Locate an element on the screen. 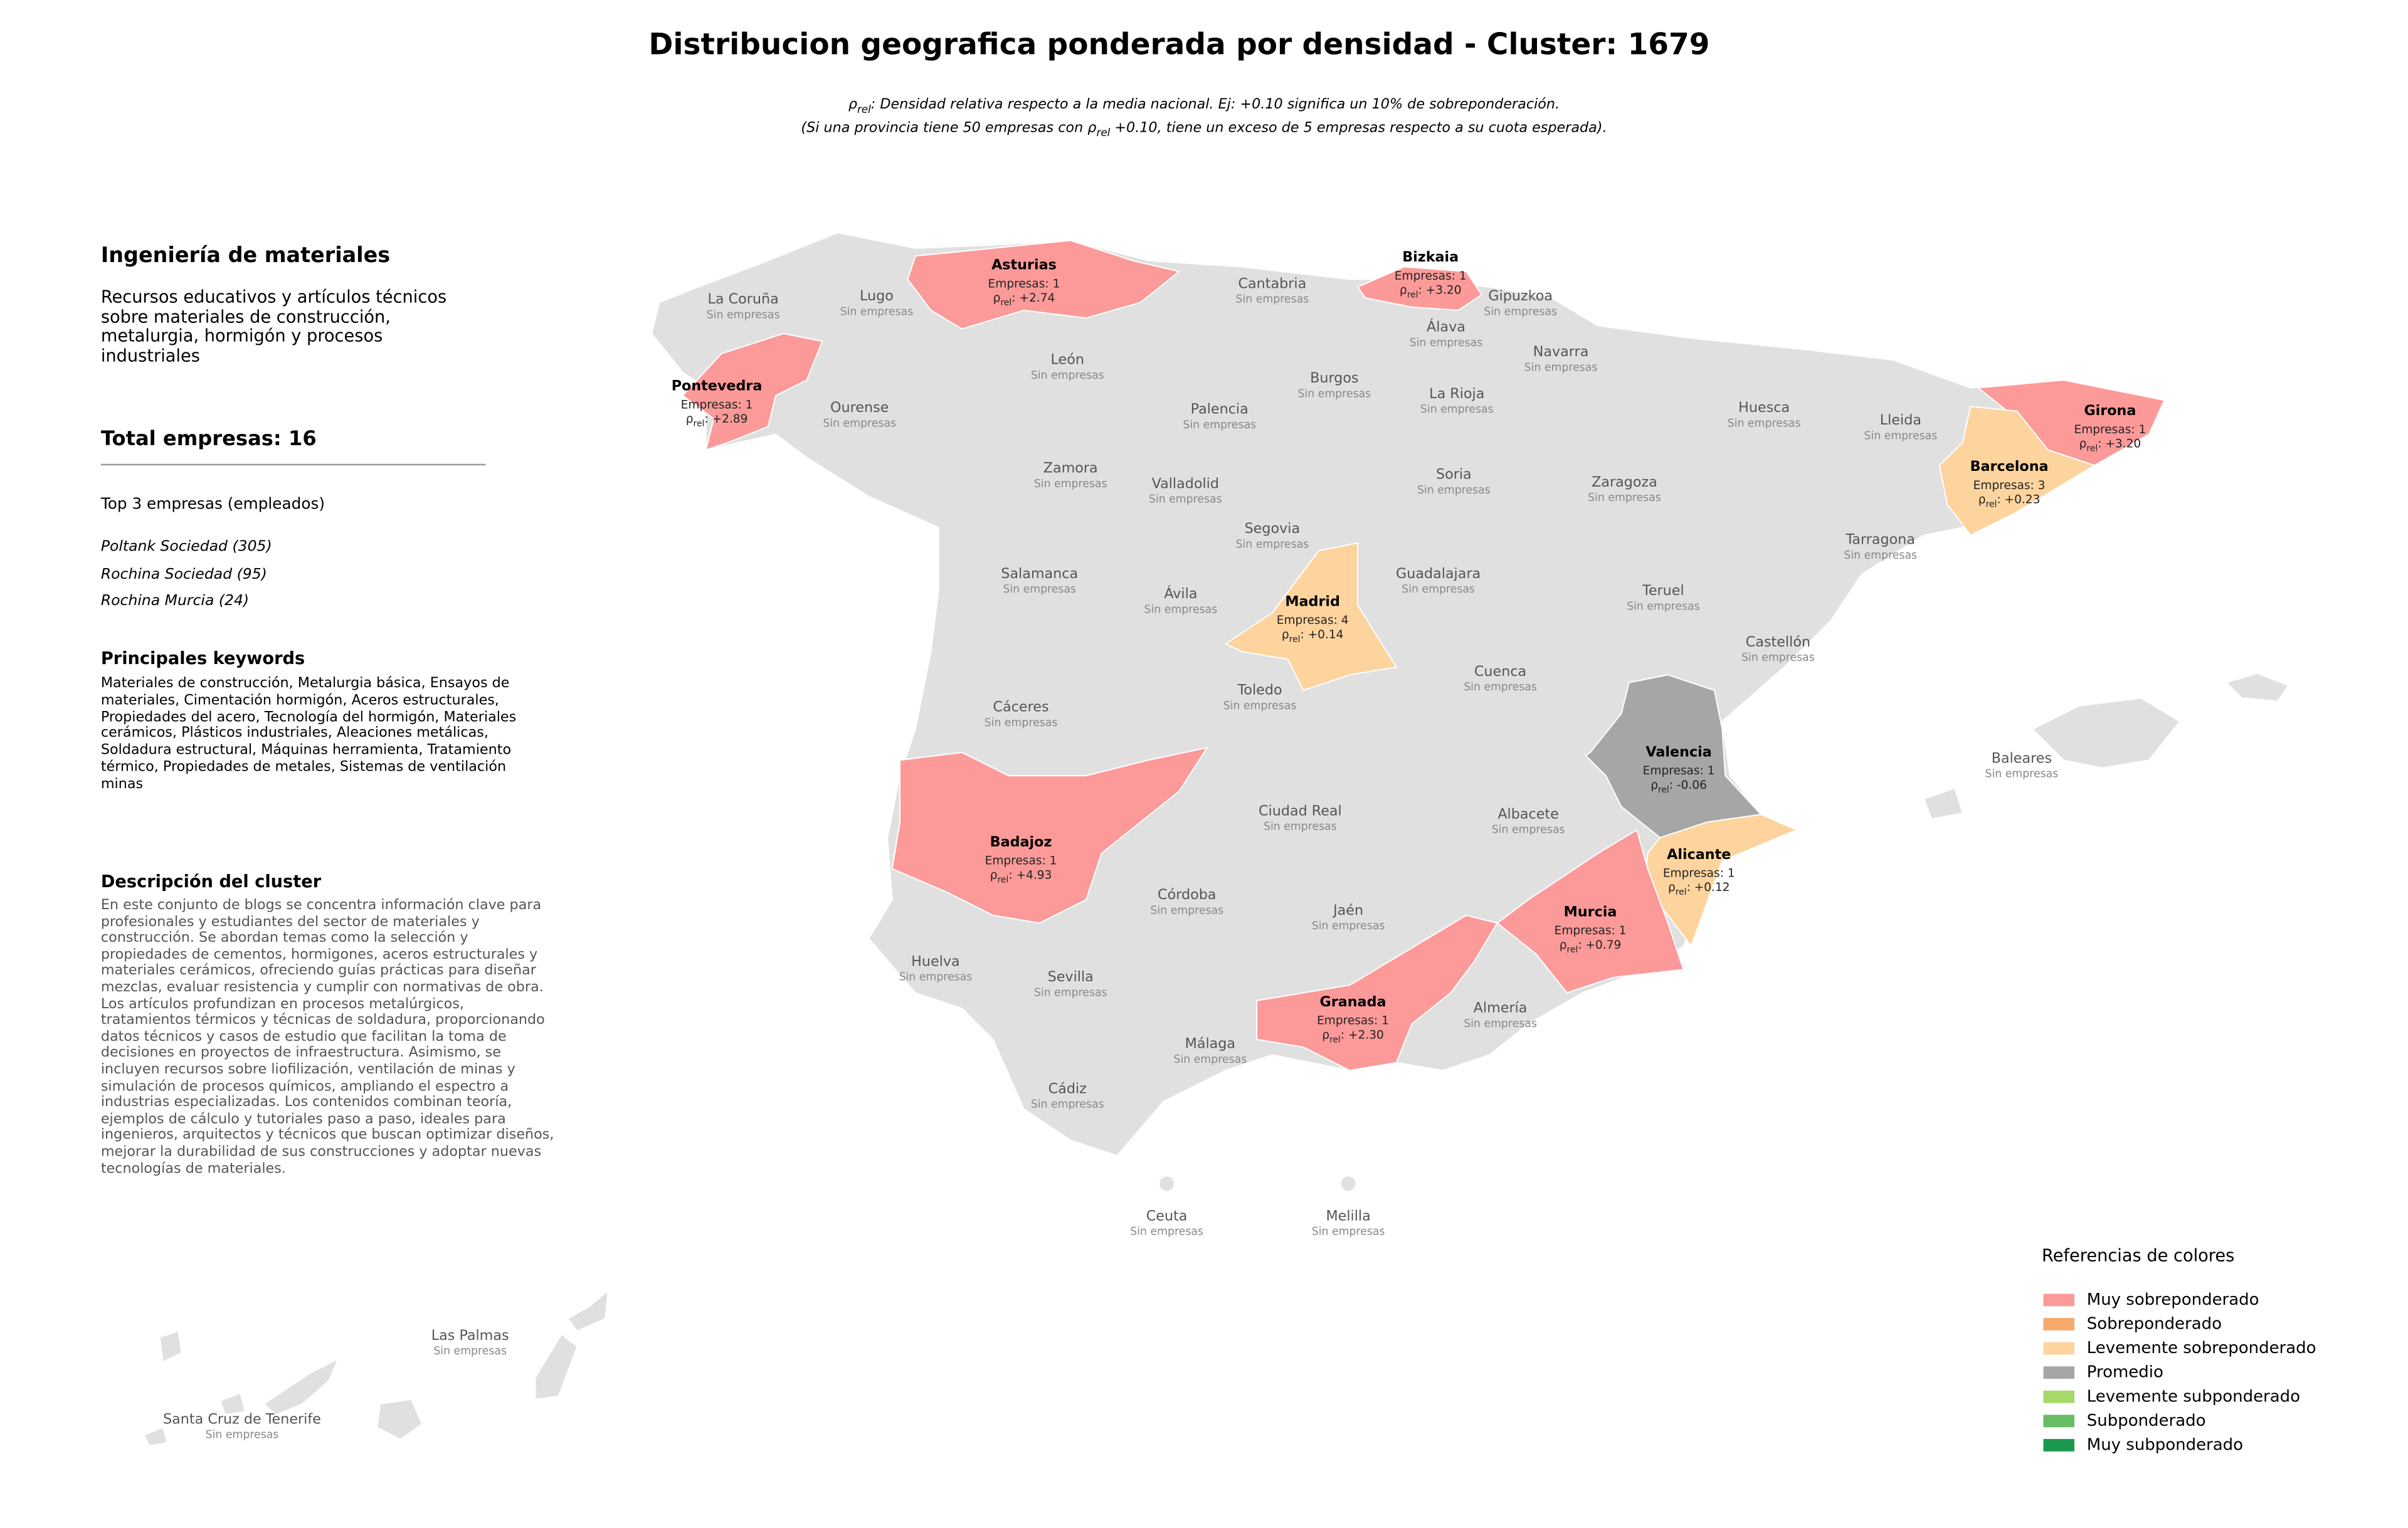 This screenshot has height=1528, width=2408. province-companies: Empresas: 3 is located at coordinates (2009, 485).